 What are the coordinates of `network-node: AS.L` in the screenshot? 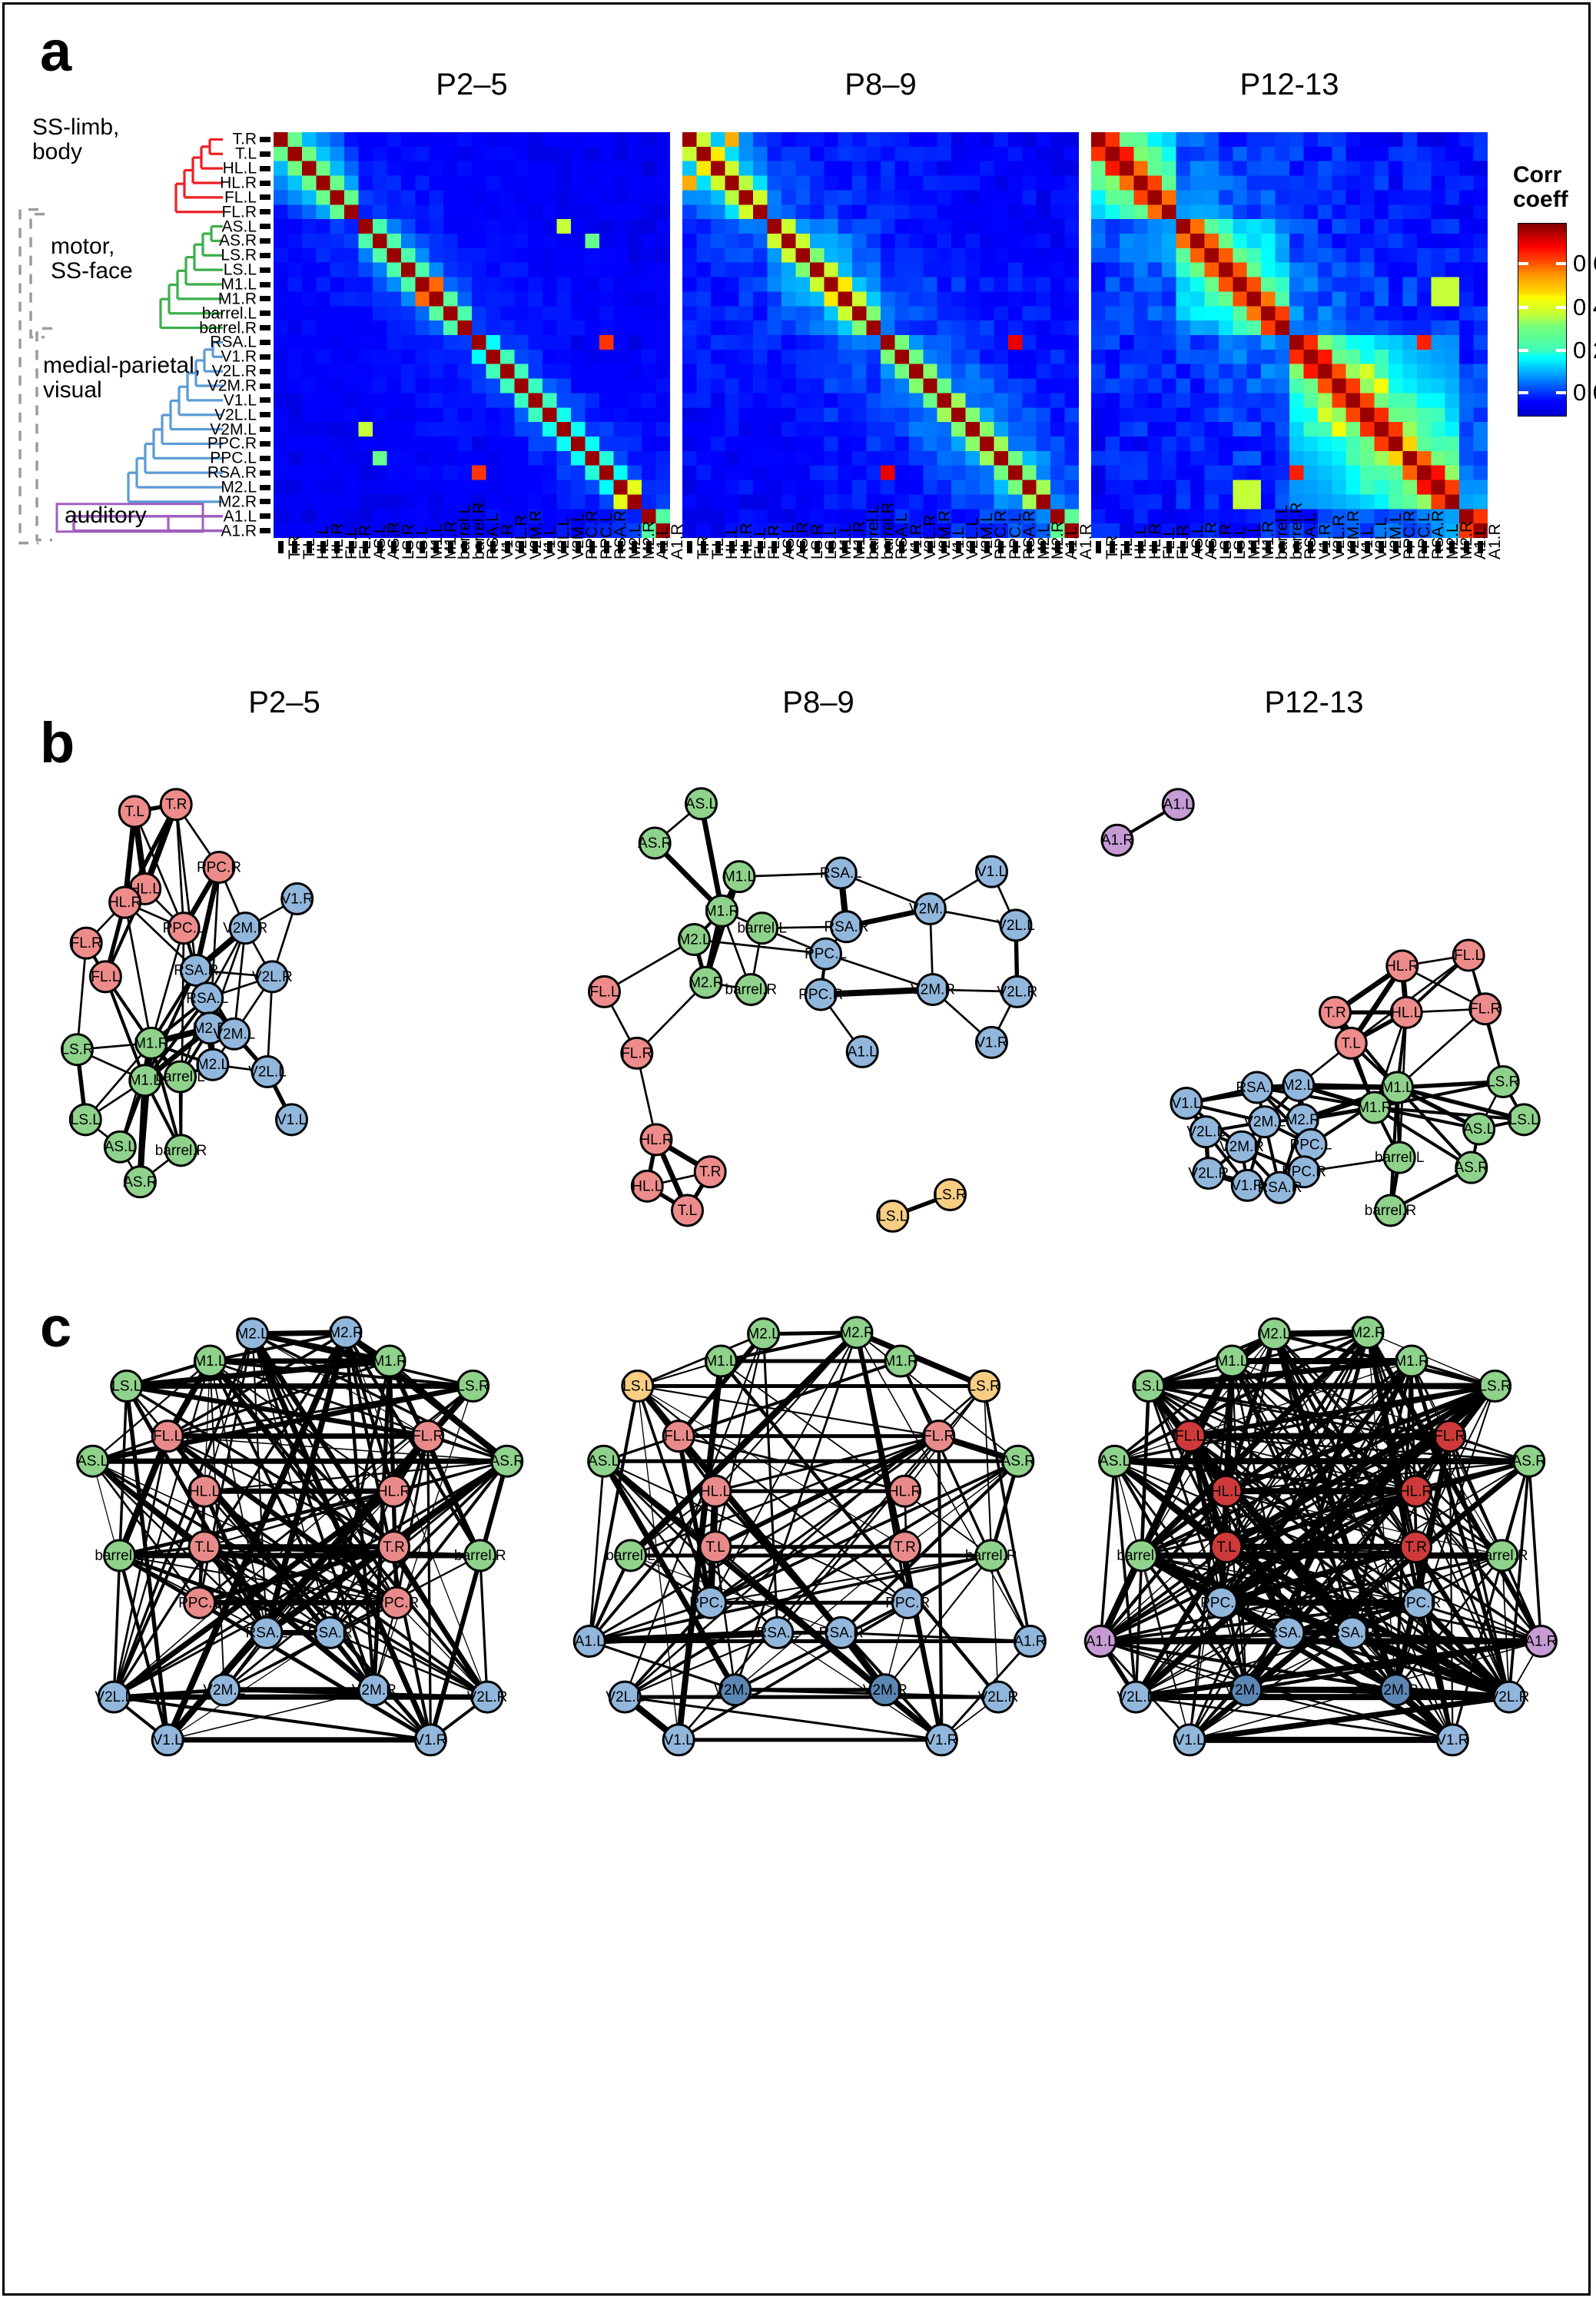 It's located at (93, 1461).